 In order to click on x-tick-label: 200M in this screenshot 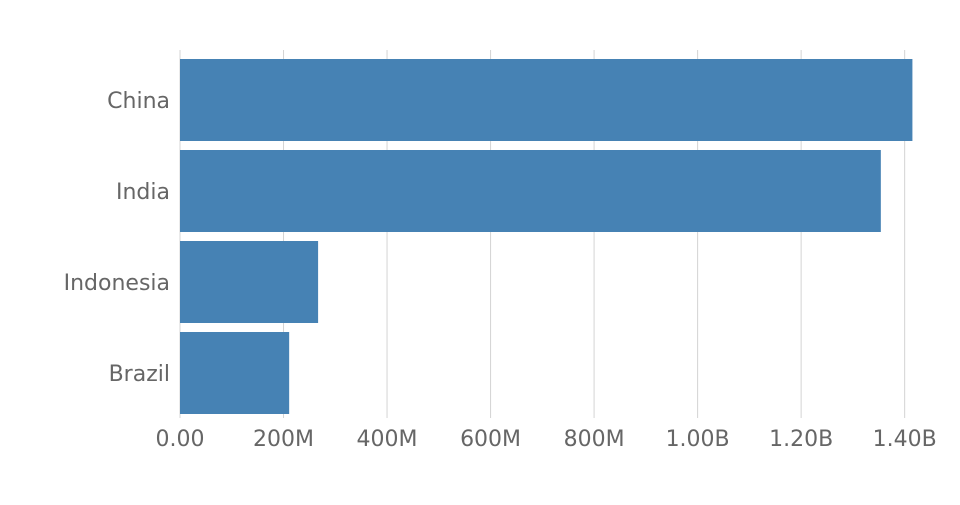, I will do `click(283, 439)`.